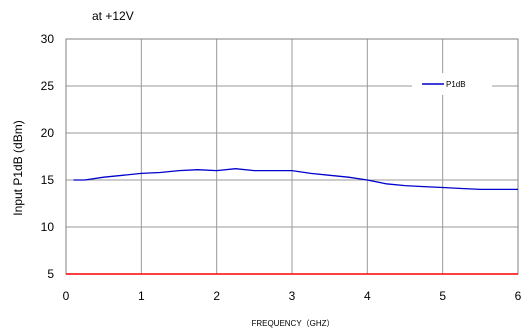 Image resolution: width=526 pixels, height=331 pixels. Describe the element at coordinates (141, 296) in the screenshot. I see `x-tick-label: 1` at that location.